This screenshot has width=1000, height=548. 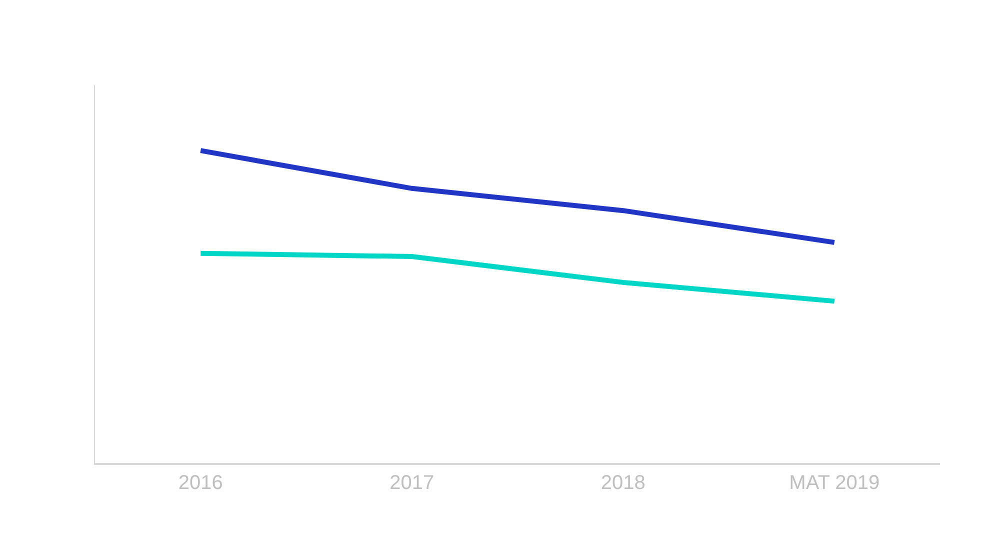 I want to click on x-tick-label: 2017, so click(x=412, y=483).